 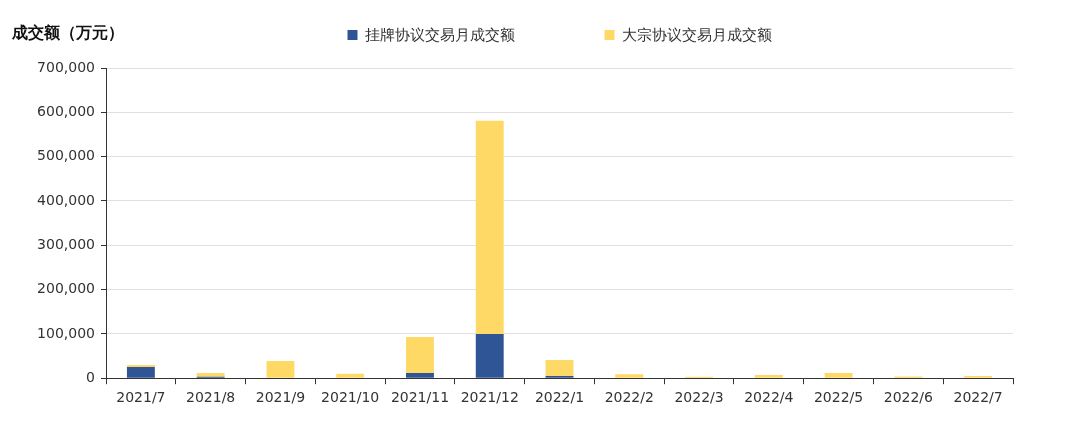 I want to click on x-tick-label: 2022/3, so click(x=699, y=397).